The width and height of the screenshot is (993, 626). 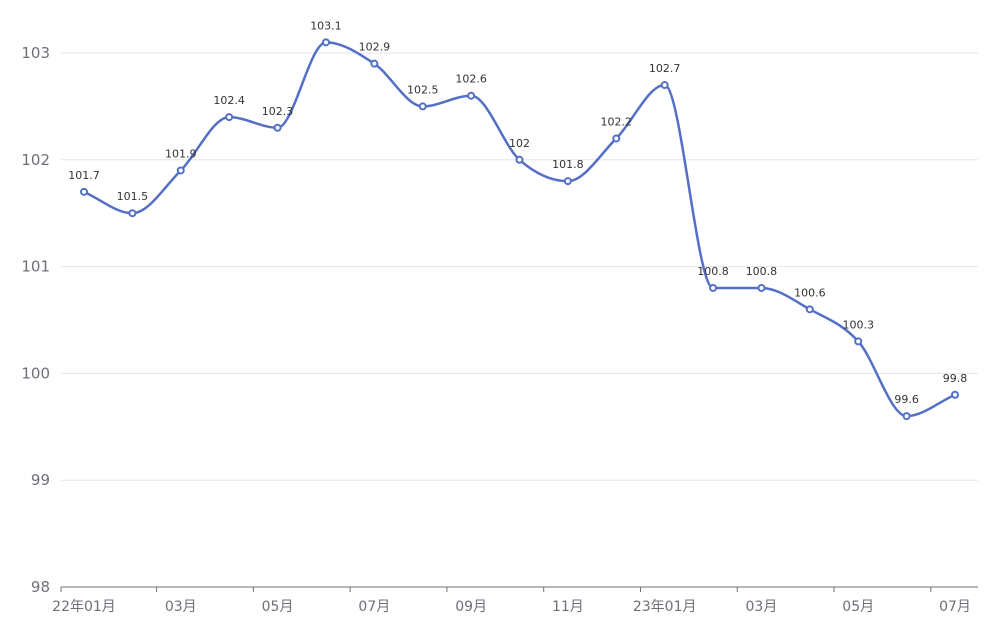 I want to click on data-label-10: 101.8, so click(x=568, y=164).